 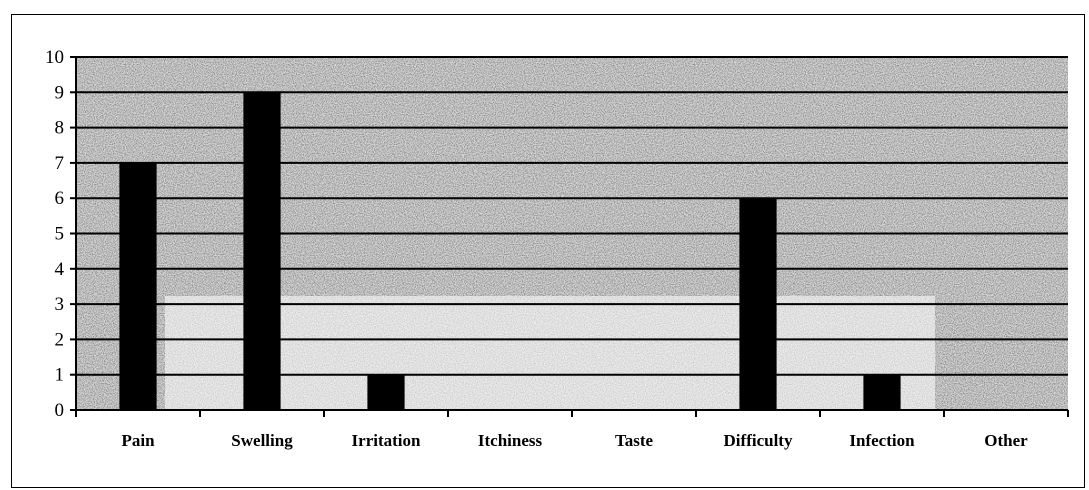 I want to click on y-tick-label: 3, so click(x=60, y=304).